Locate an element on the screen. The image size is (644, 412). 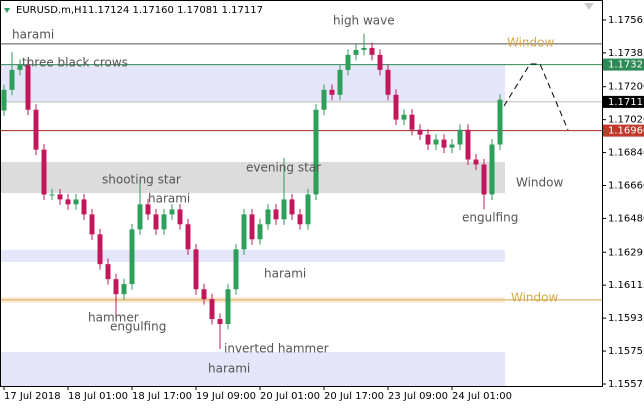
annotation: inverted hammer is located at coordinates (276, 349).